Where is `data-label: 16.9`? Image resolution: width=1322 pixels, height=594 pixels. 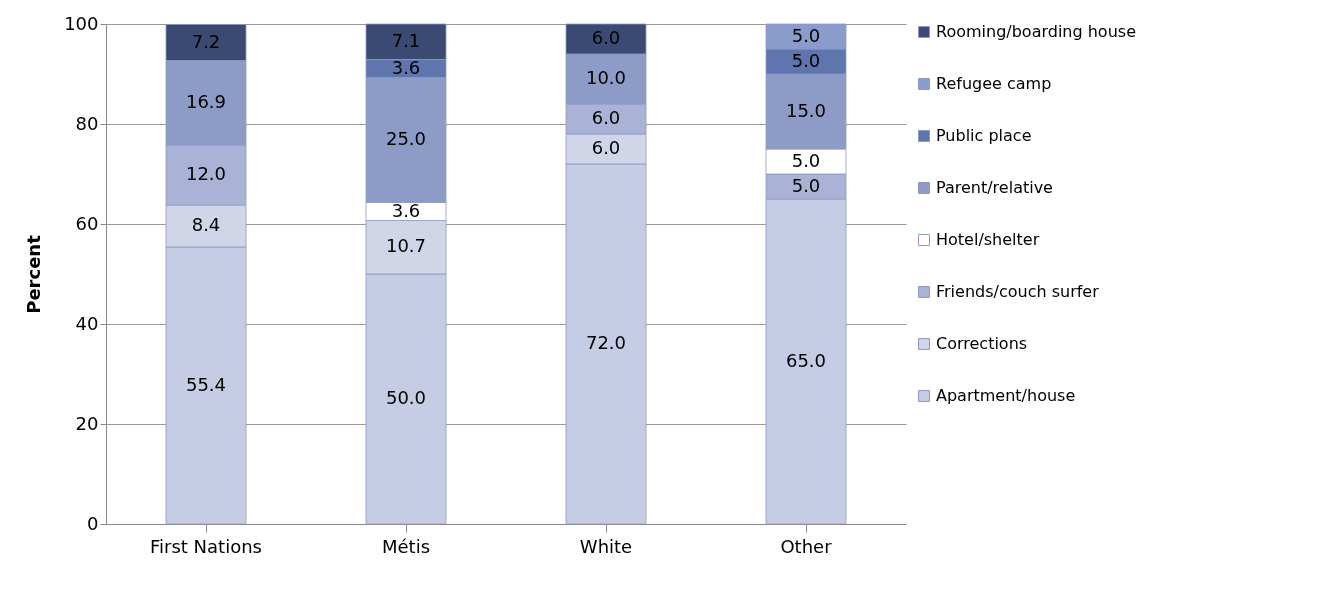 data-label: 16.9 is located at coordinates (206, 101).